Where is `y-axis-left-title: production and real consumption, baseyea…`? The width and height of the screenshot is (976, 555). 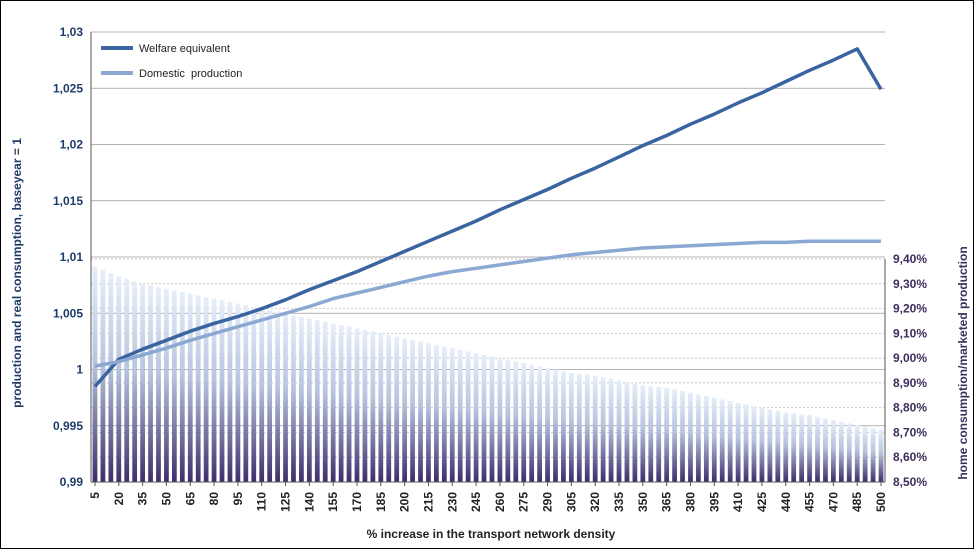
y-axis-left-title: production and real consumption, baseyea… is located at coordinates (17, 273).